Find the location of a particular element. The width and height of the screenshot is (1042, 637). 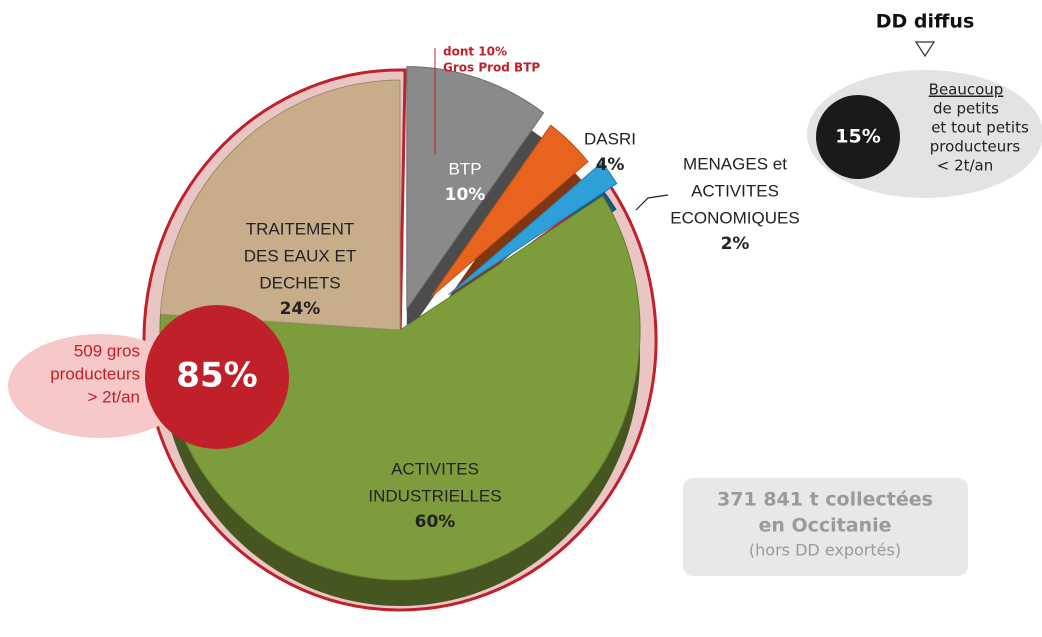

gros-percent: 85% is located at coordinates (216, 376).